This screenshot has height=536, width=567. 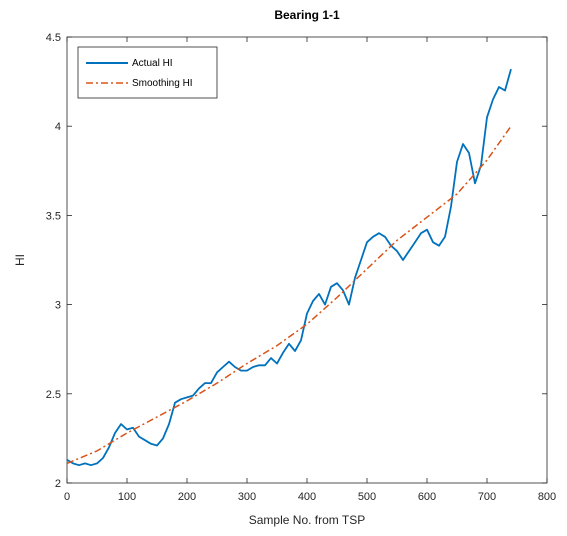 I want to click on x-tick-label: 700, so click(x=487, y=497).